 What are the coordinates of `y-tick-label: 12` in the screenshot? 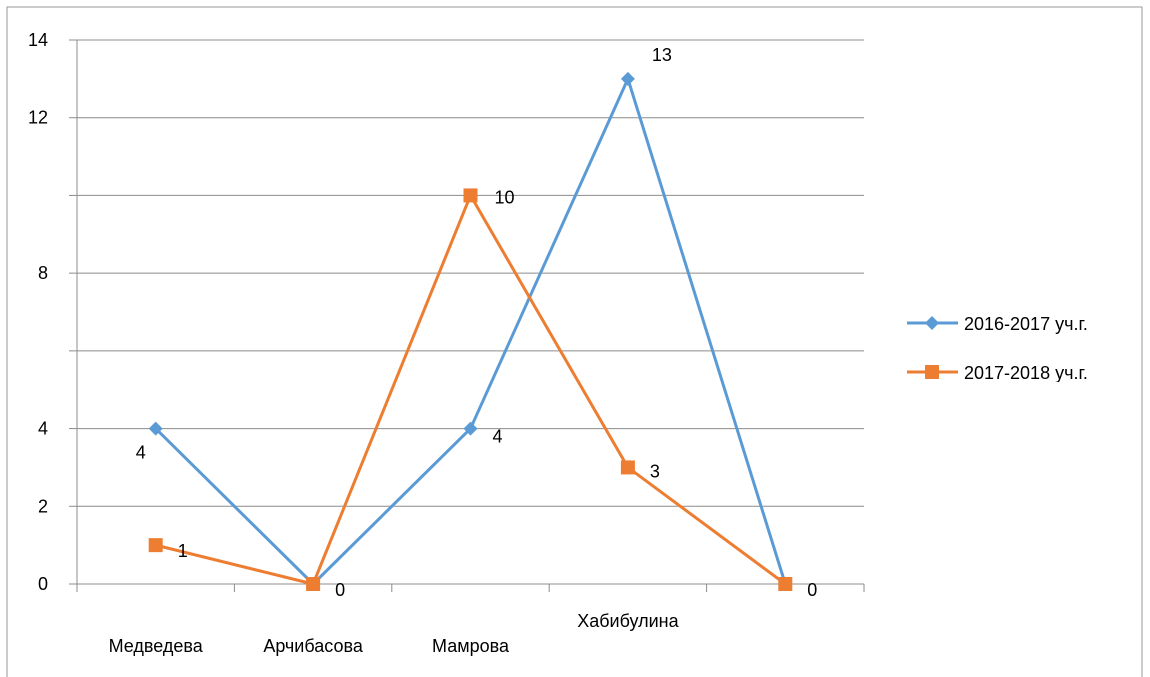 It's located at (38, 118).